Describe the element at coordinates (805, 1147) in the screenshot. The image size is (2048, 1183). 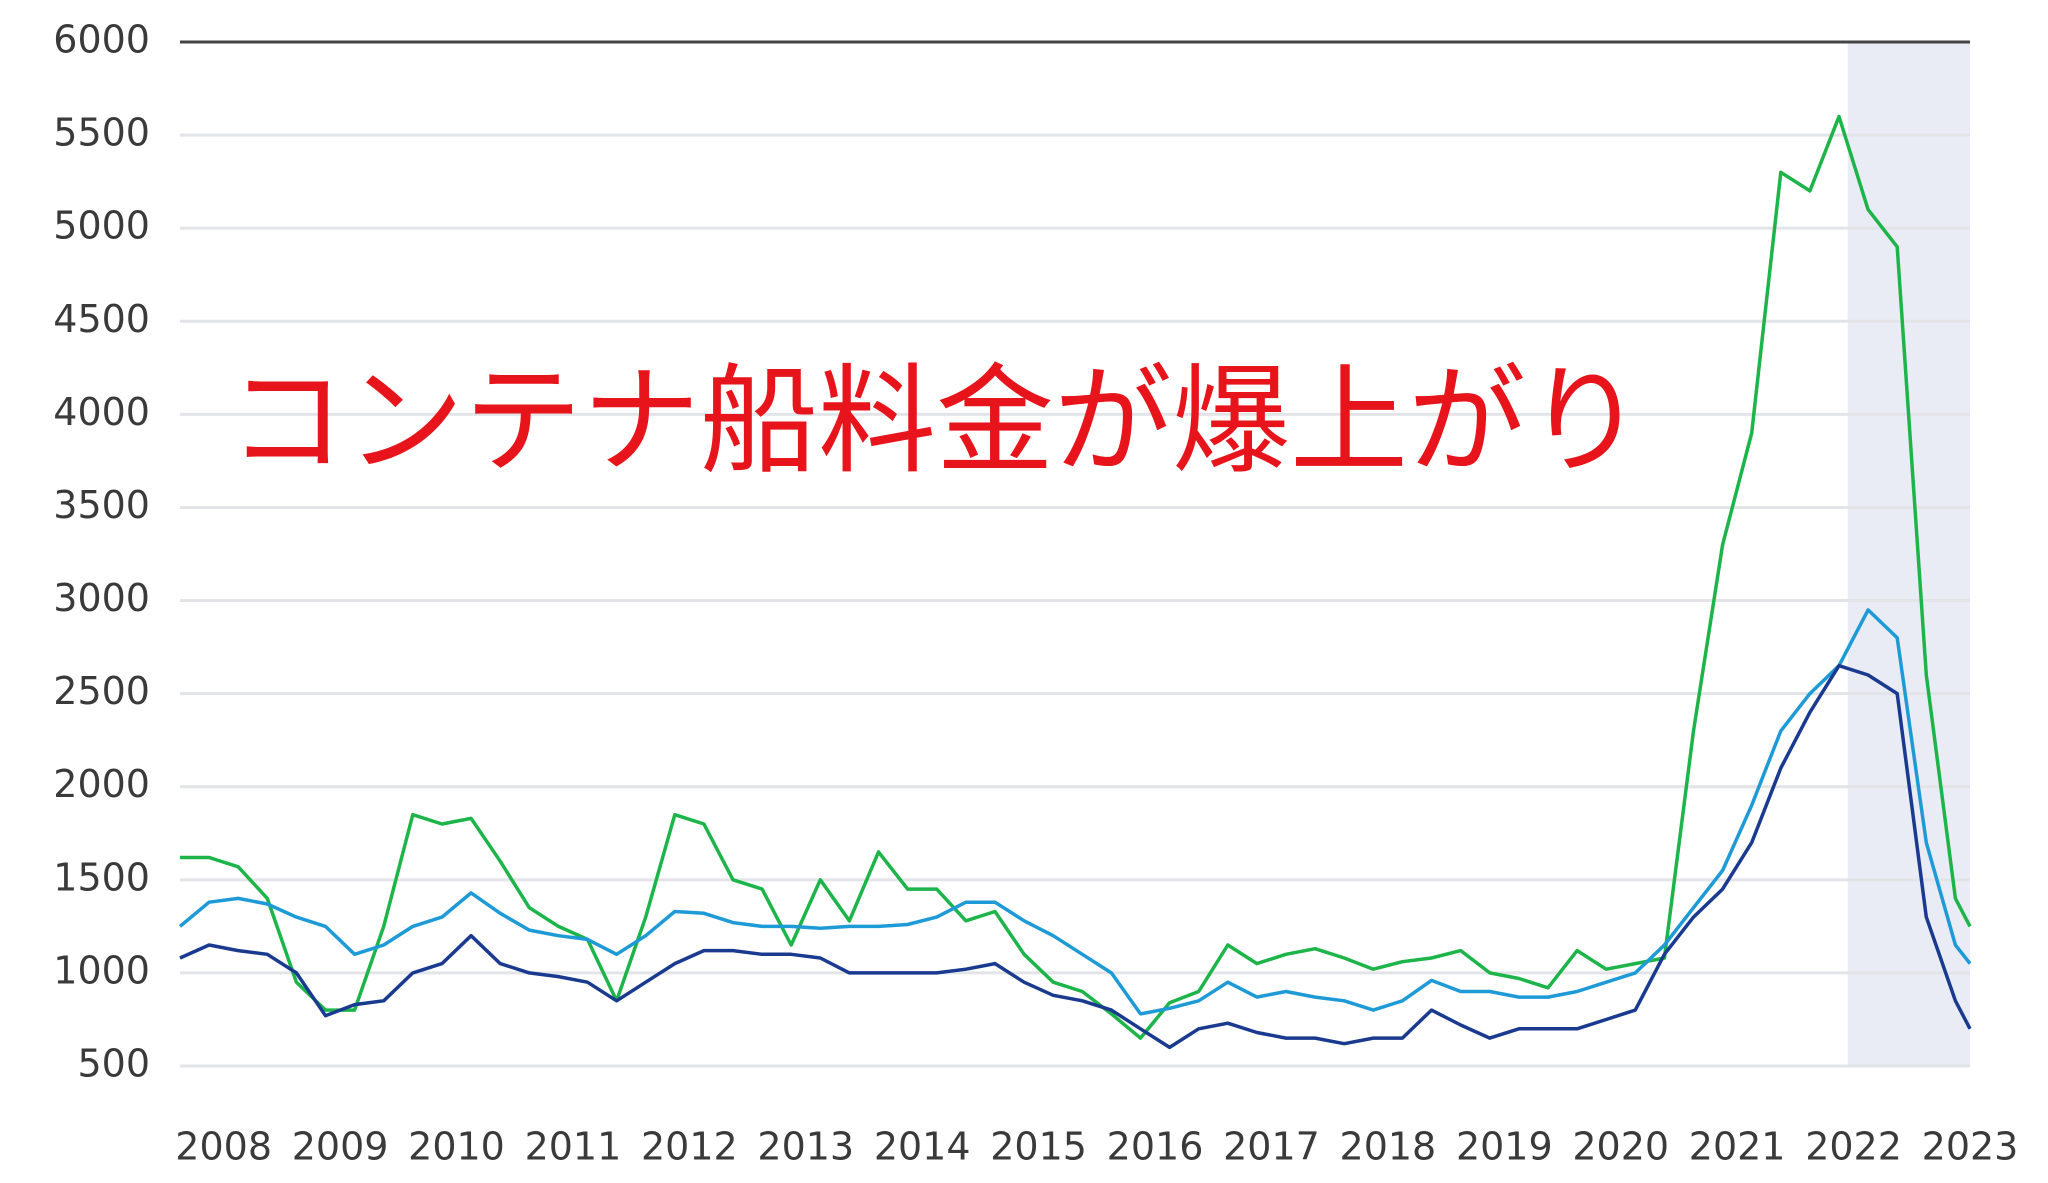
I see `x-tick-label: 2013` at that location.